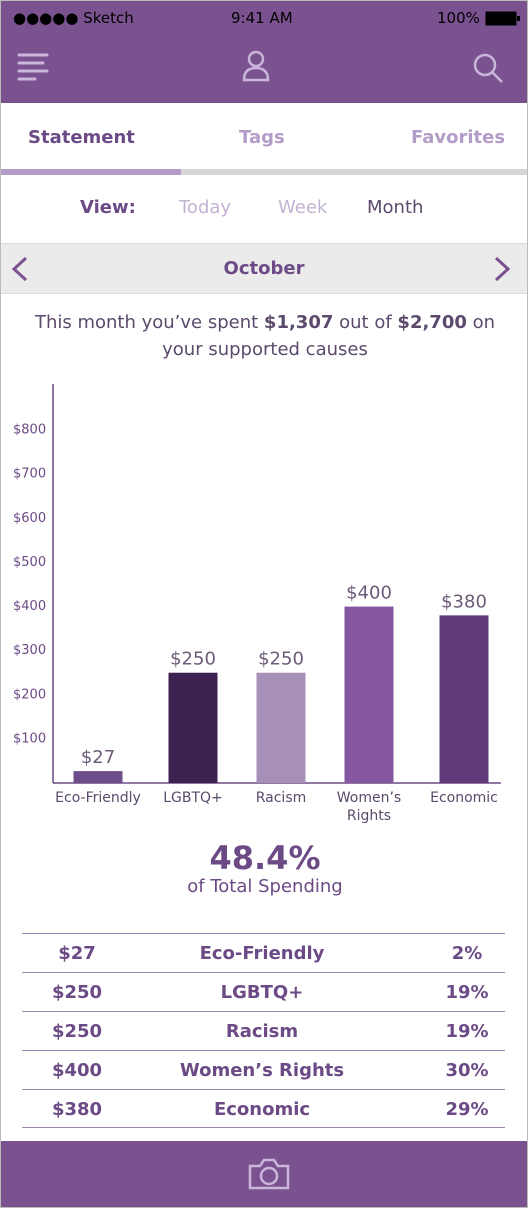 This screenshot has height=1208, width=528. I want to click on amount: $400, so click(77, 1070).